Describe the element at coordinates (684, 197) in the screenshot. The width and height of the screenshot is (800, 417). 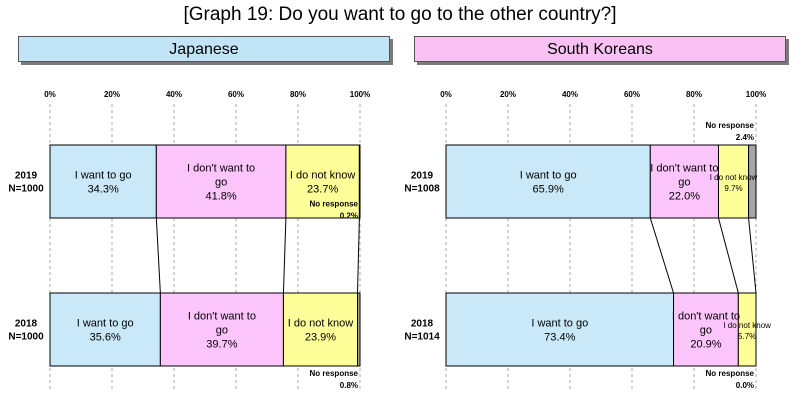
I see `data-label-south-koreans-2019-dont-value: 22.0%` at that location.